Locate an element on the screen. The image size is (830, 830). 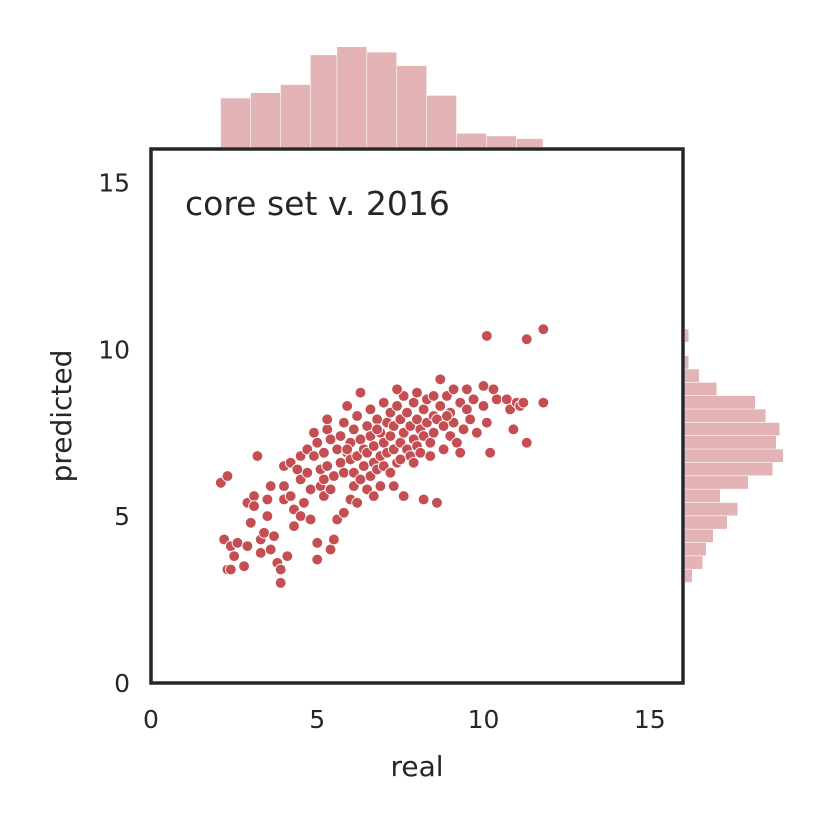
y-tick-label: 15 is located at coordinates (114, 182).